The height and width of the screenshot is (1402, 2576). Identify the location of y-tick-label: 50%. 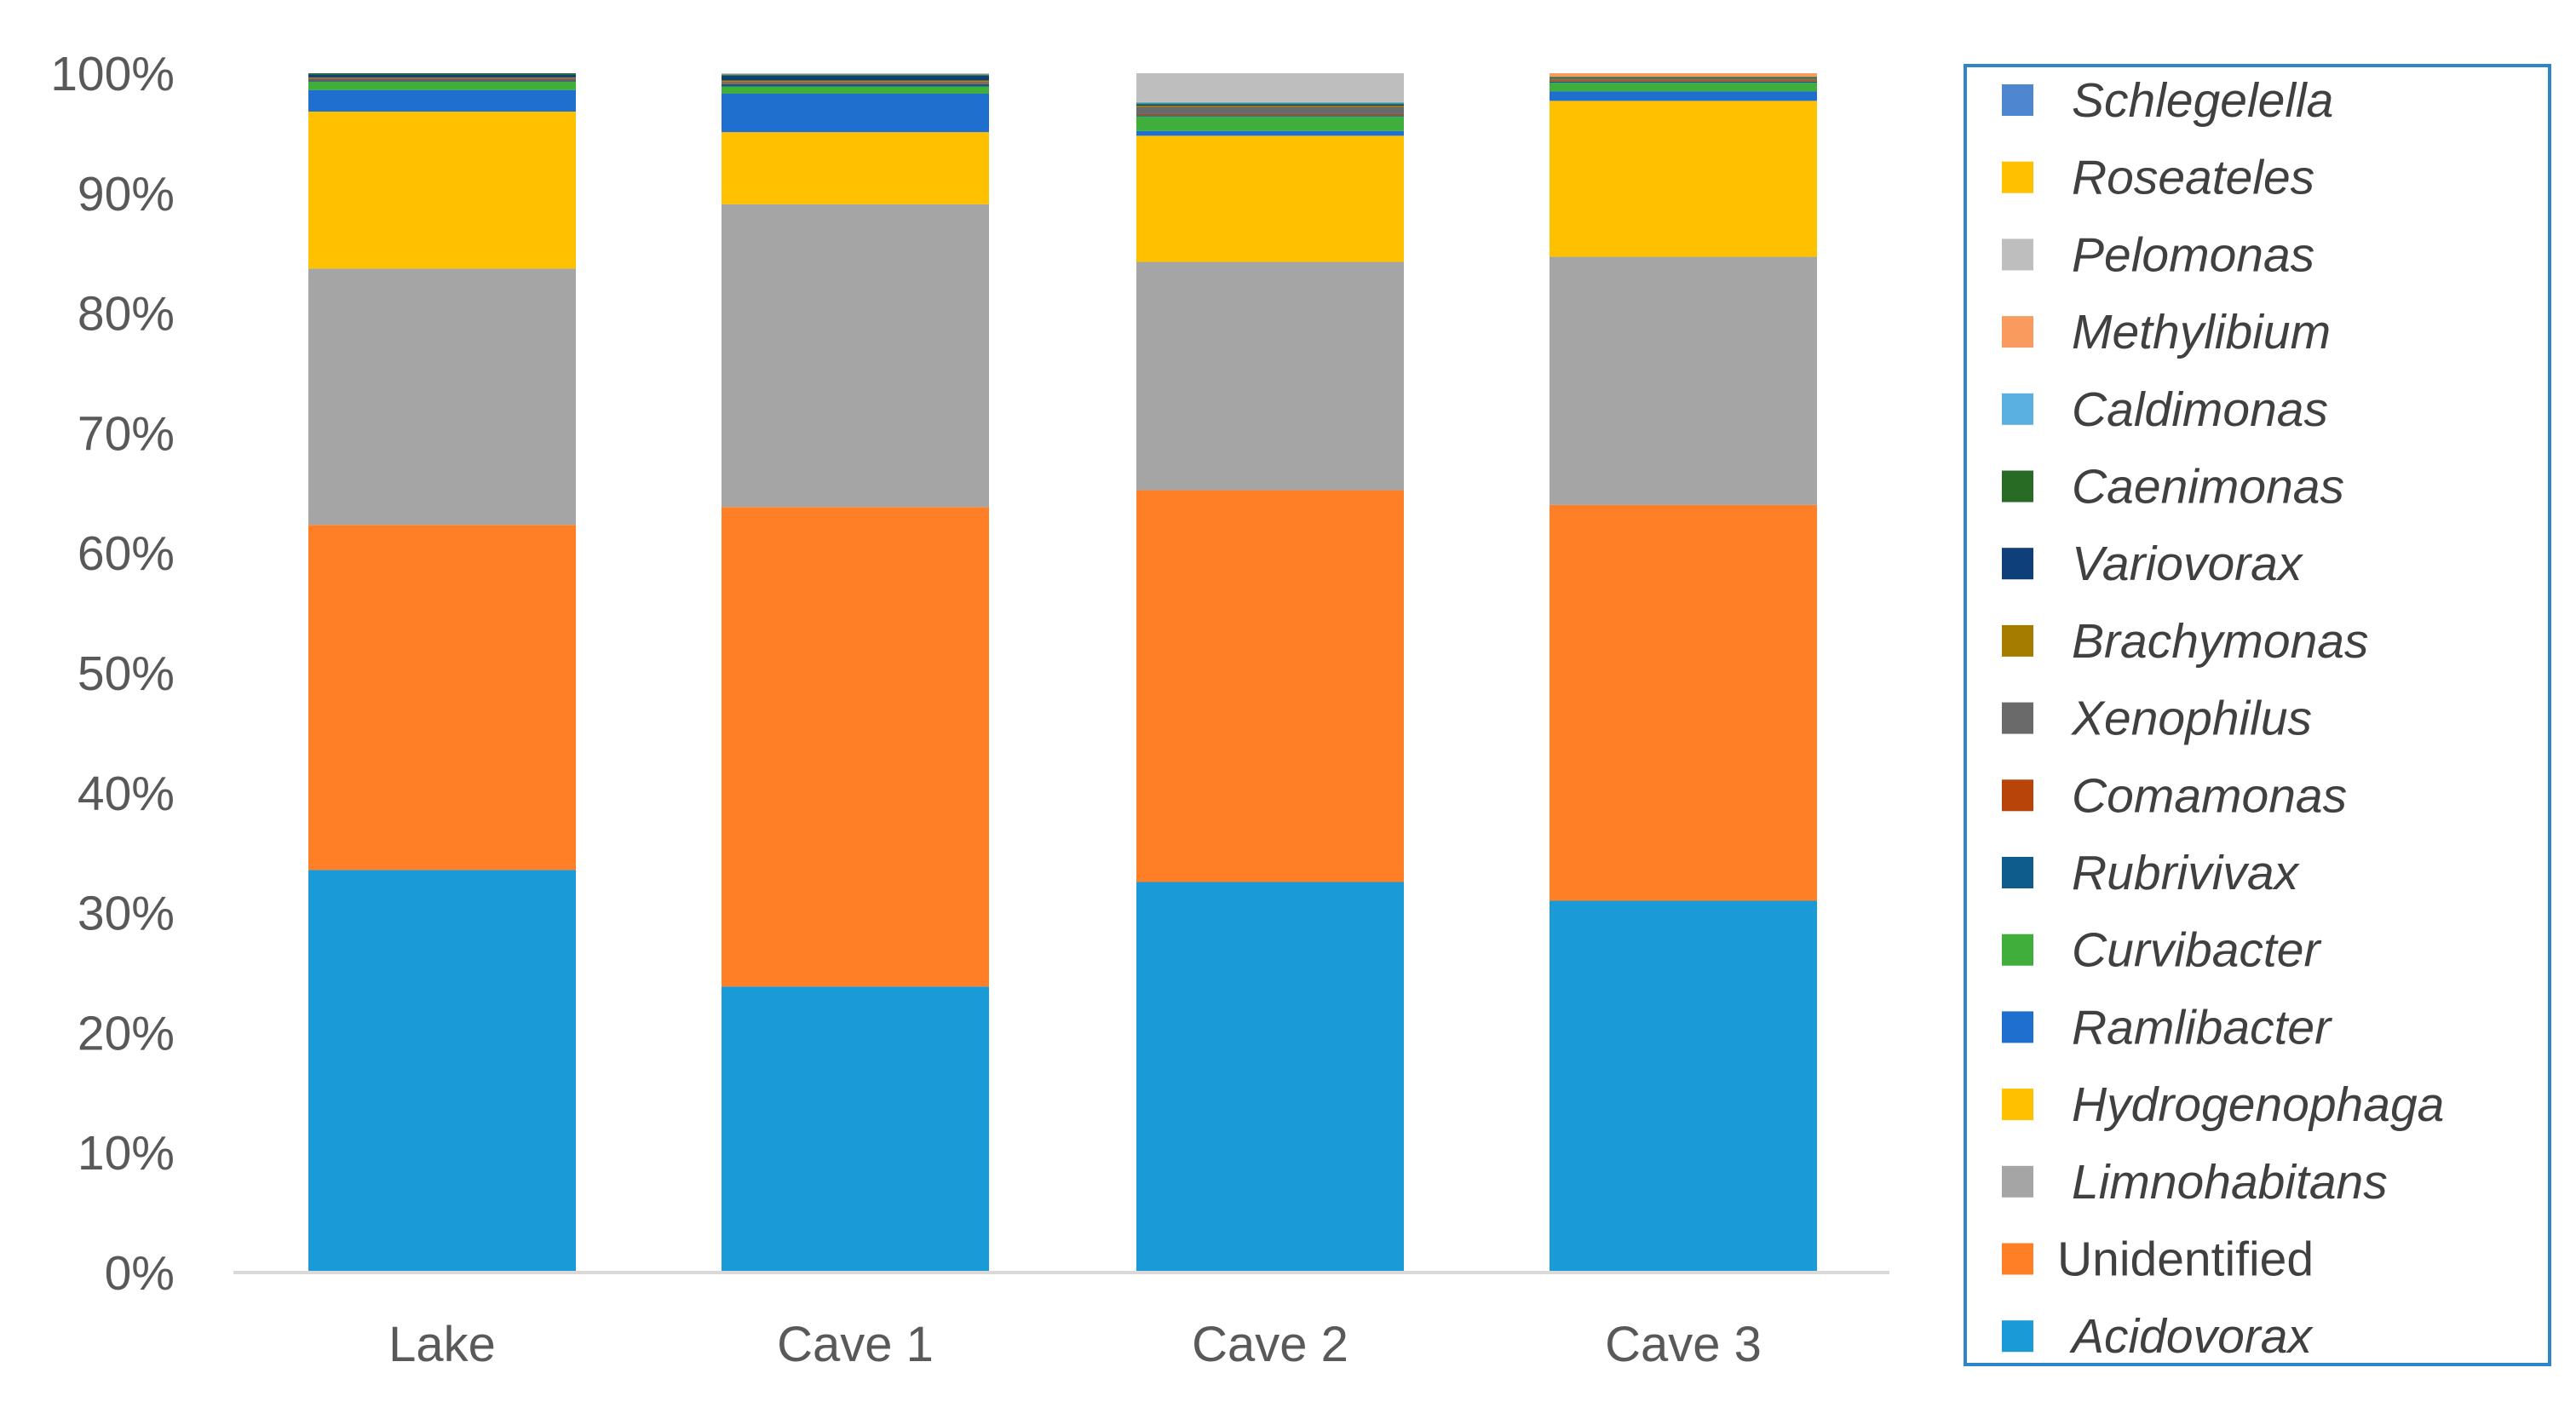
(126, 673).